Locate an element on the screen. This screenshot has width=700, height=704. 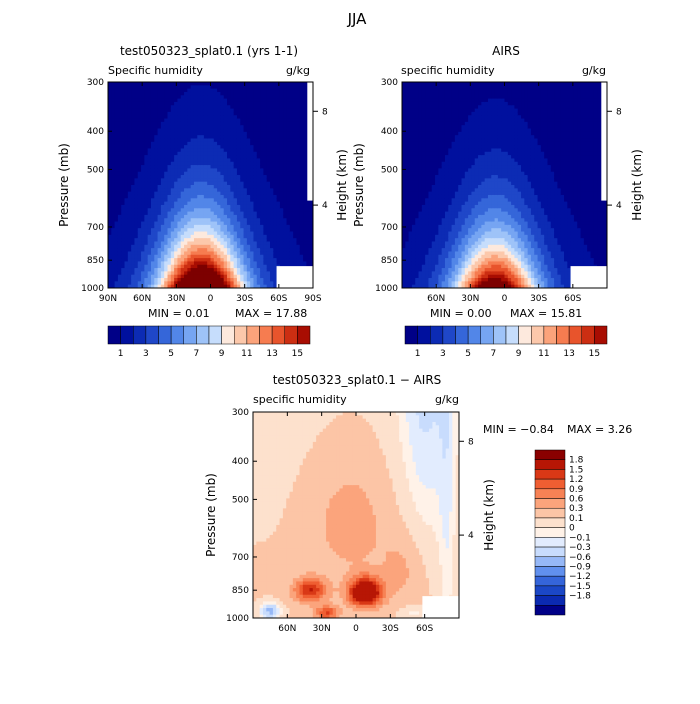
x-tick-label: 90S is located at coordinates (312, 299).